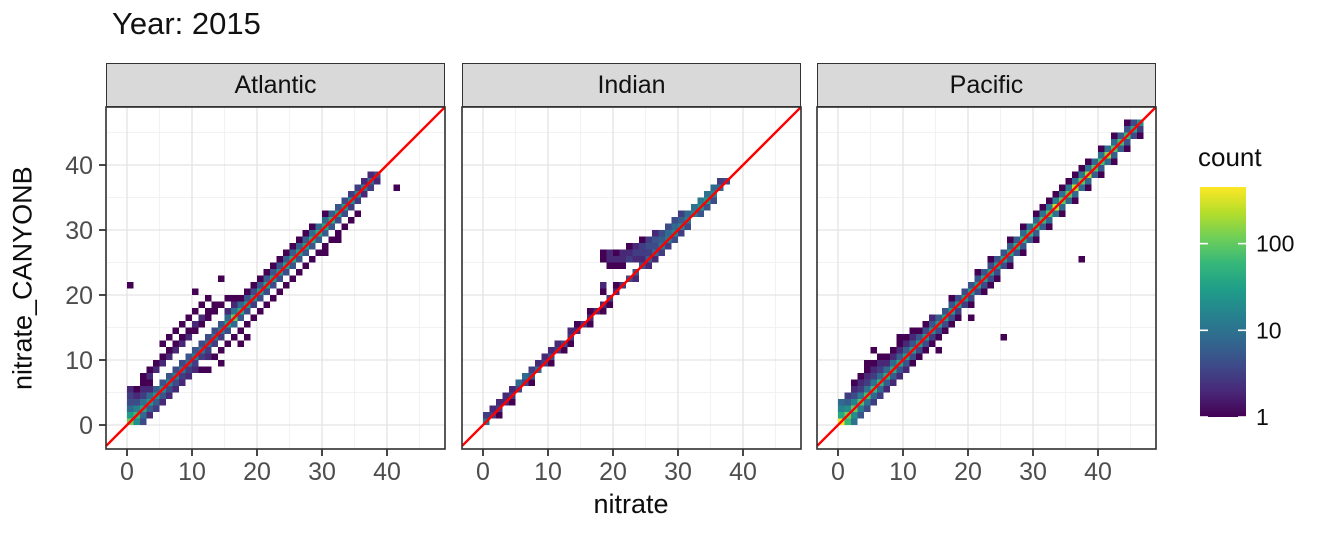 This screenshot has width=1344, height=537. What do you see at coordinates (79, 166) in the screenshot?
I see `y-tick-label: 40` at bounding box center [79, 166].